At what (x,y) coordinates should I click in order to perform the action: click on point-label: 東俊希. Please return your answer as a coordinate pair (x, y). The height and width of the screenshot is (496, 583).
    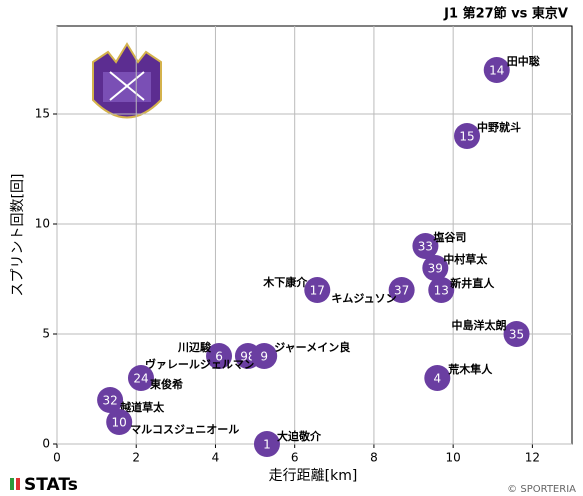
    Looking at the image, I should click on (166, 384).